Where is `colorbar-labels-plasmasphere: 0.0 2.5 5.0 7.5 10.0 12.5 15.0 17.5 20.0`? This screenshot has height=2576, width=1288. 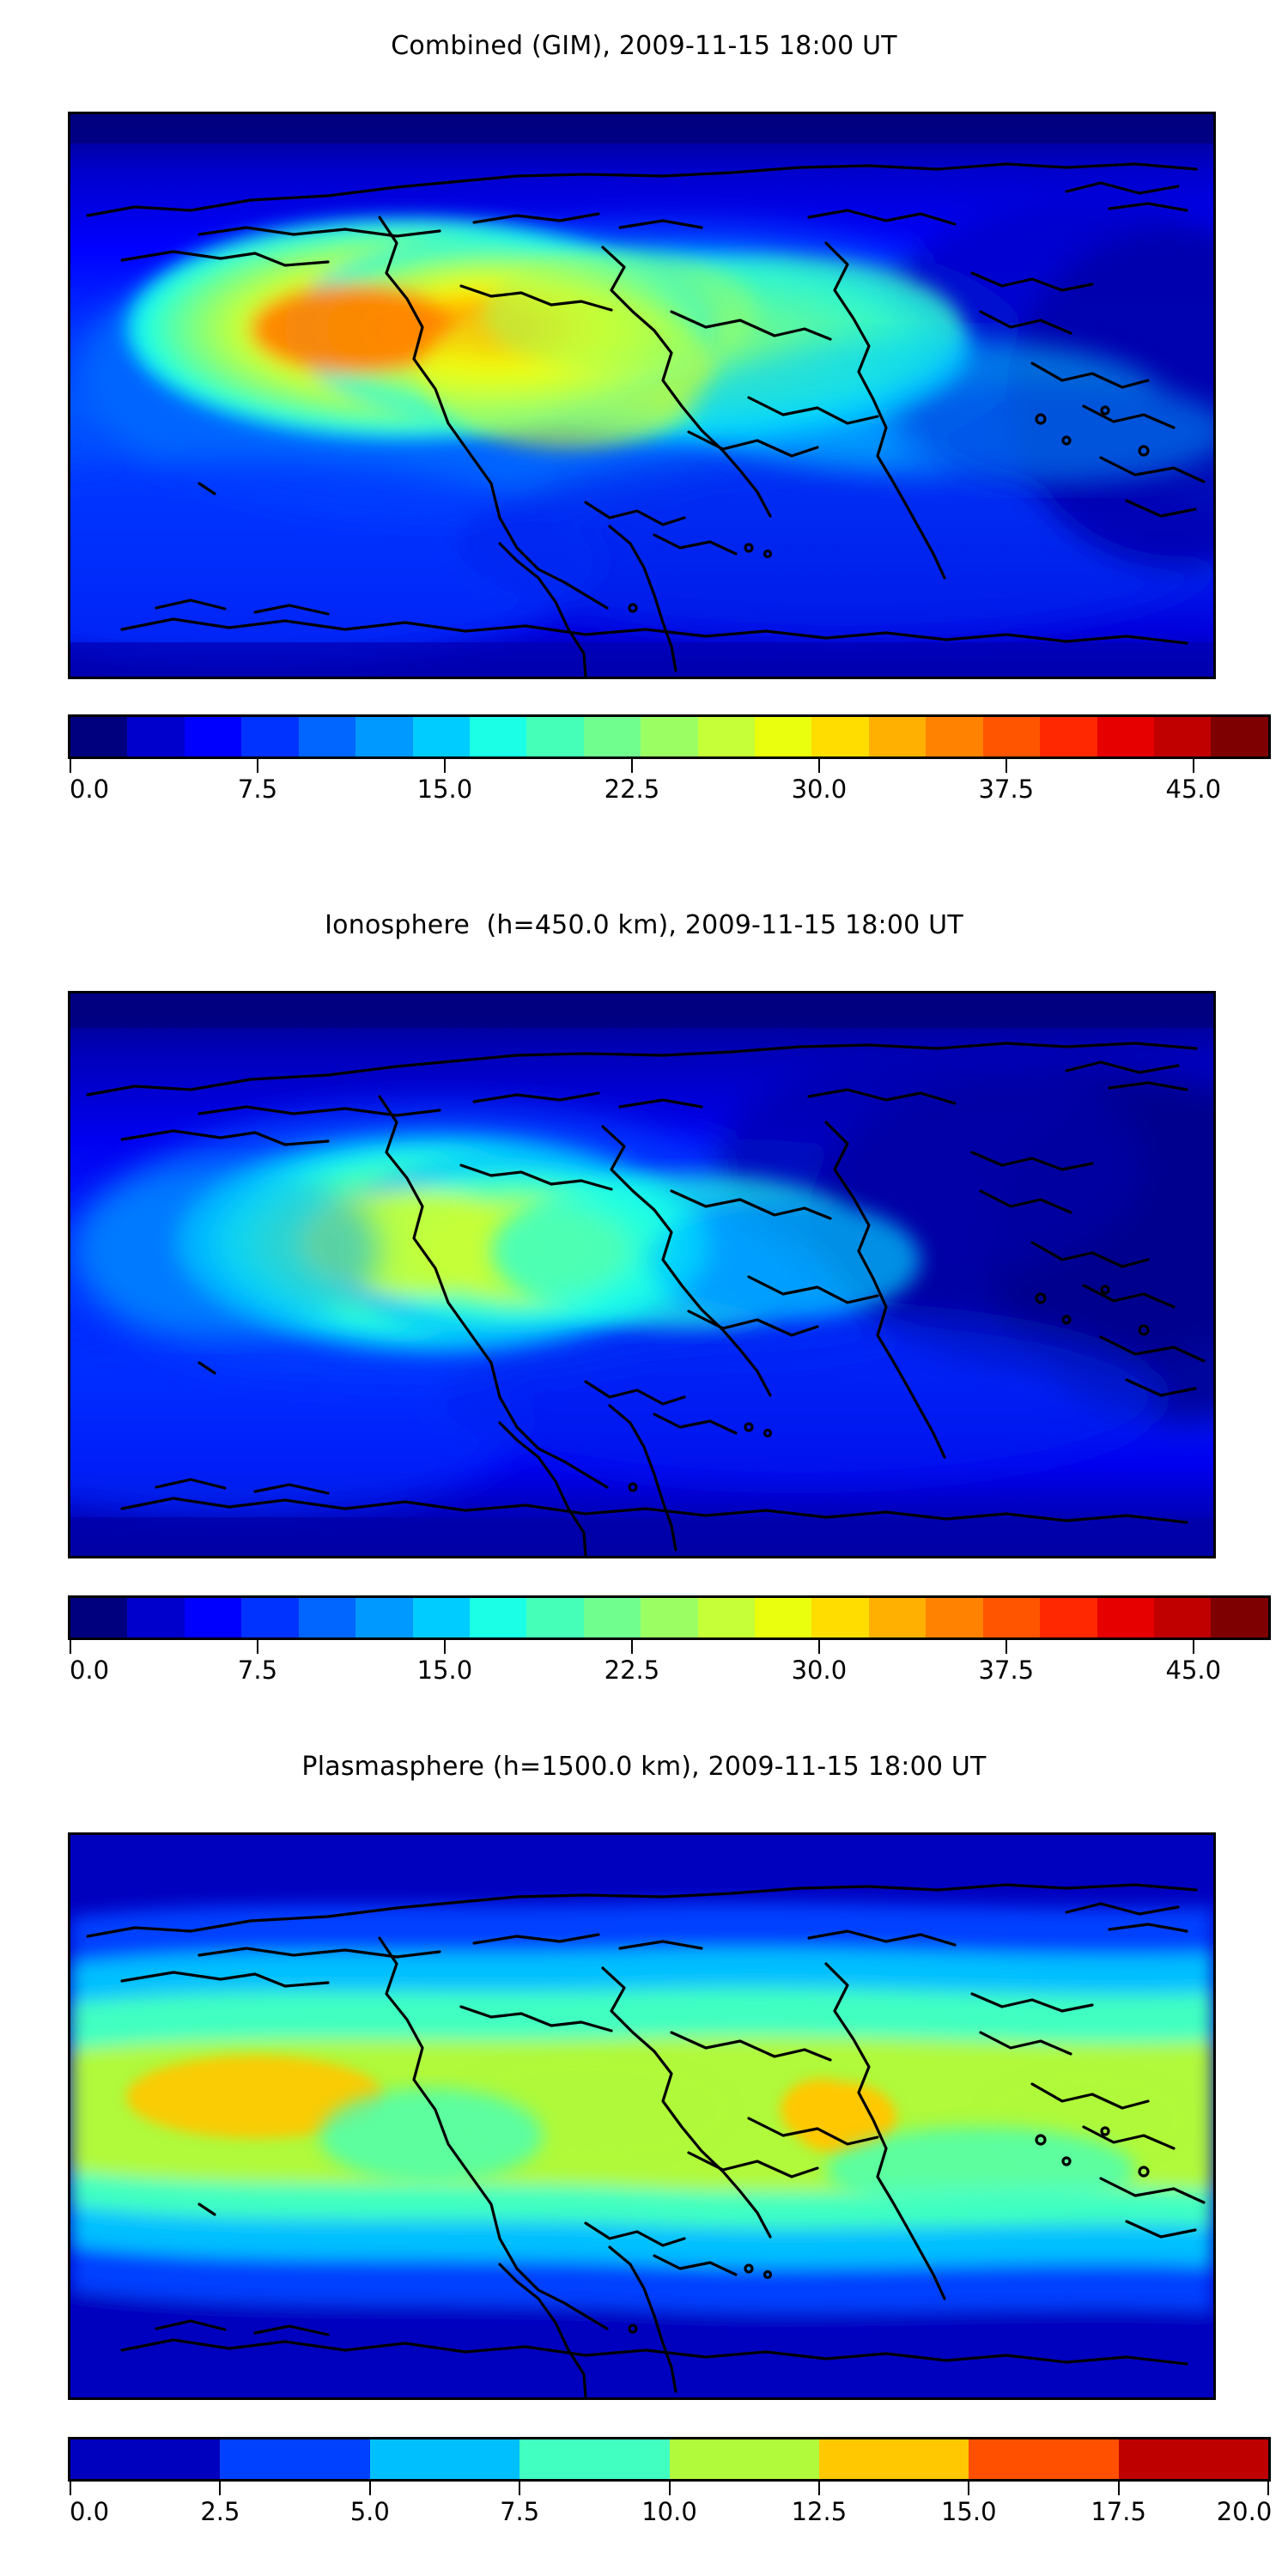
colorbar-labels-plasmasphere: 0.0 2.5 5.0 7.5 10.0 12.5 15.0 17.5 20.0 is located at coordinates (670, 2514).